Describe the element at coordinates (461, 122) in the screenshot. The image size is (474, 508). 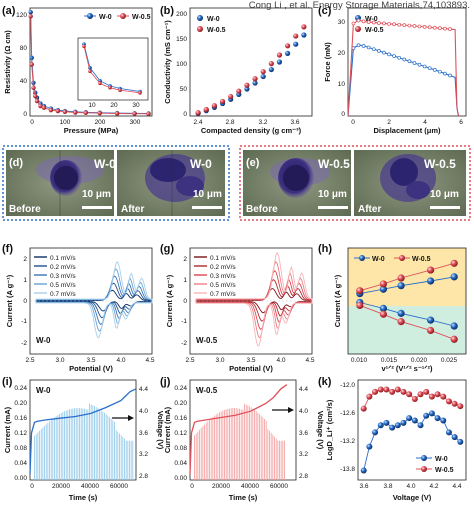
I see `tick-c-x3: 6` at that location.